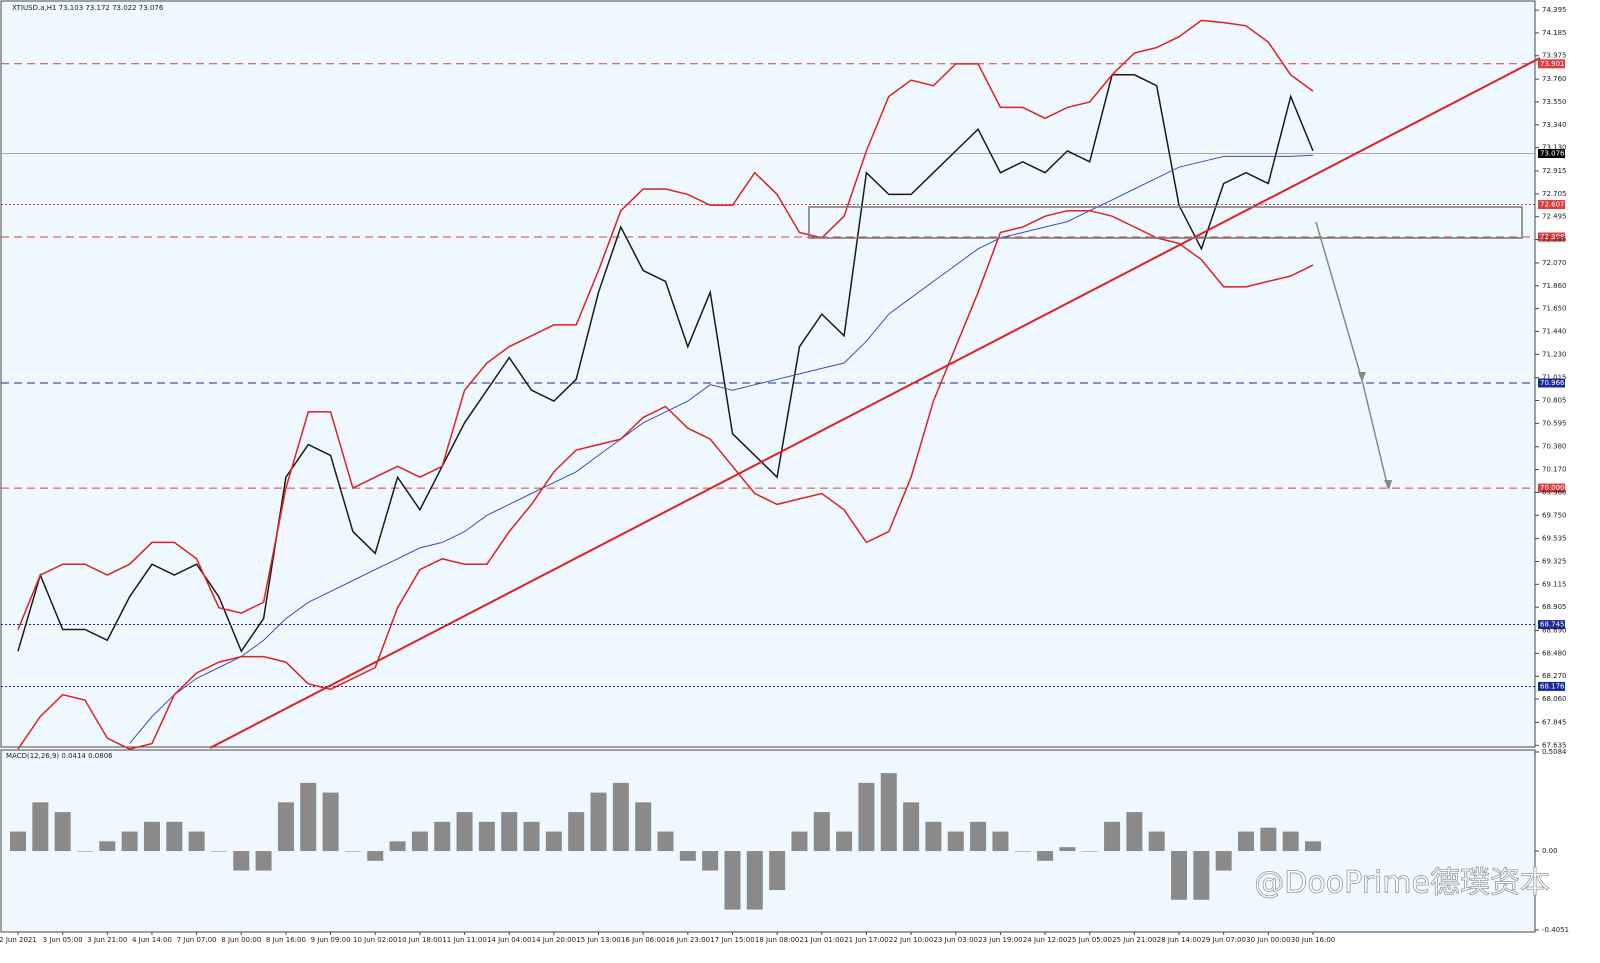 Image resolution: width=1600 pixels, height=963 pixels. Describe the element at coordinates (1552, 237) in the screenshot. I see `level-label: 72.308` at that location.